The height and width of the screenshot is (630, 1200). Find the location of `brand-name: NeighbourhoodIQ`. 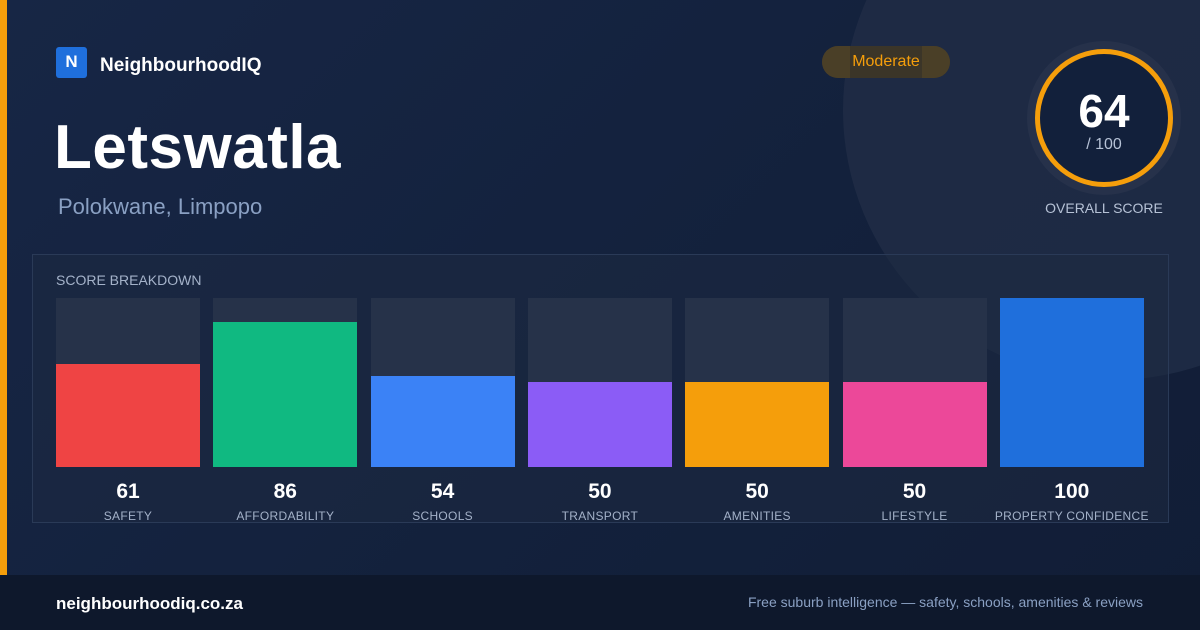

brand-name: NeighbourhoodIQ is located at coordinates (181, 65).